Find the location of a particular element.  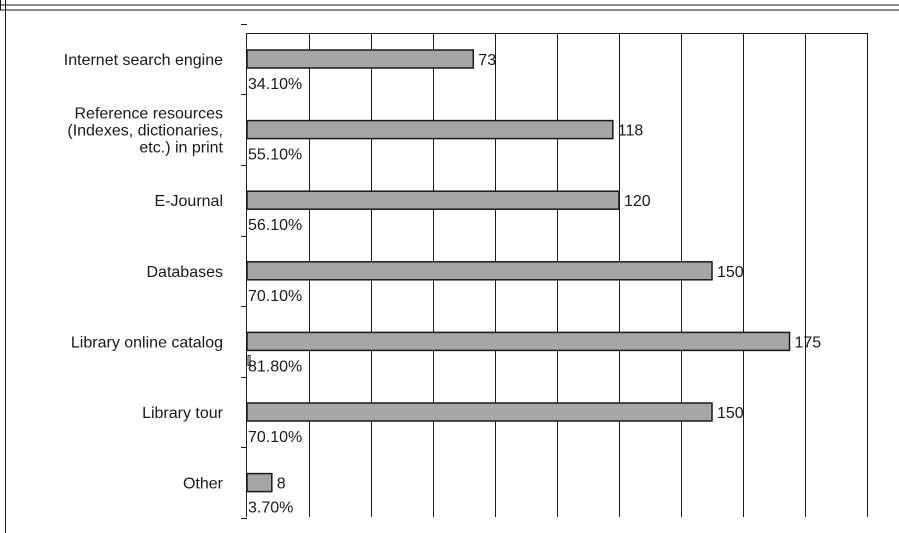

percent-label: 34.10% is located at coordinates (275, 84).